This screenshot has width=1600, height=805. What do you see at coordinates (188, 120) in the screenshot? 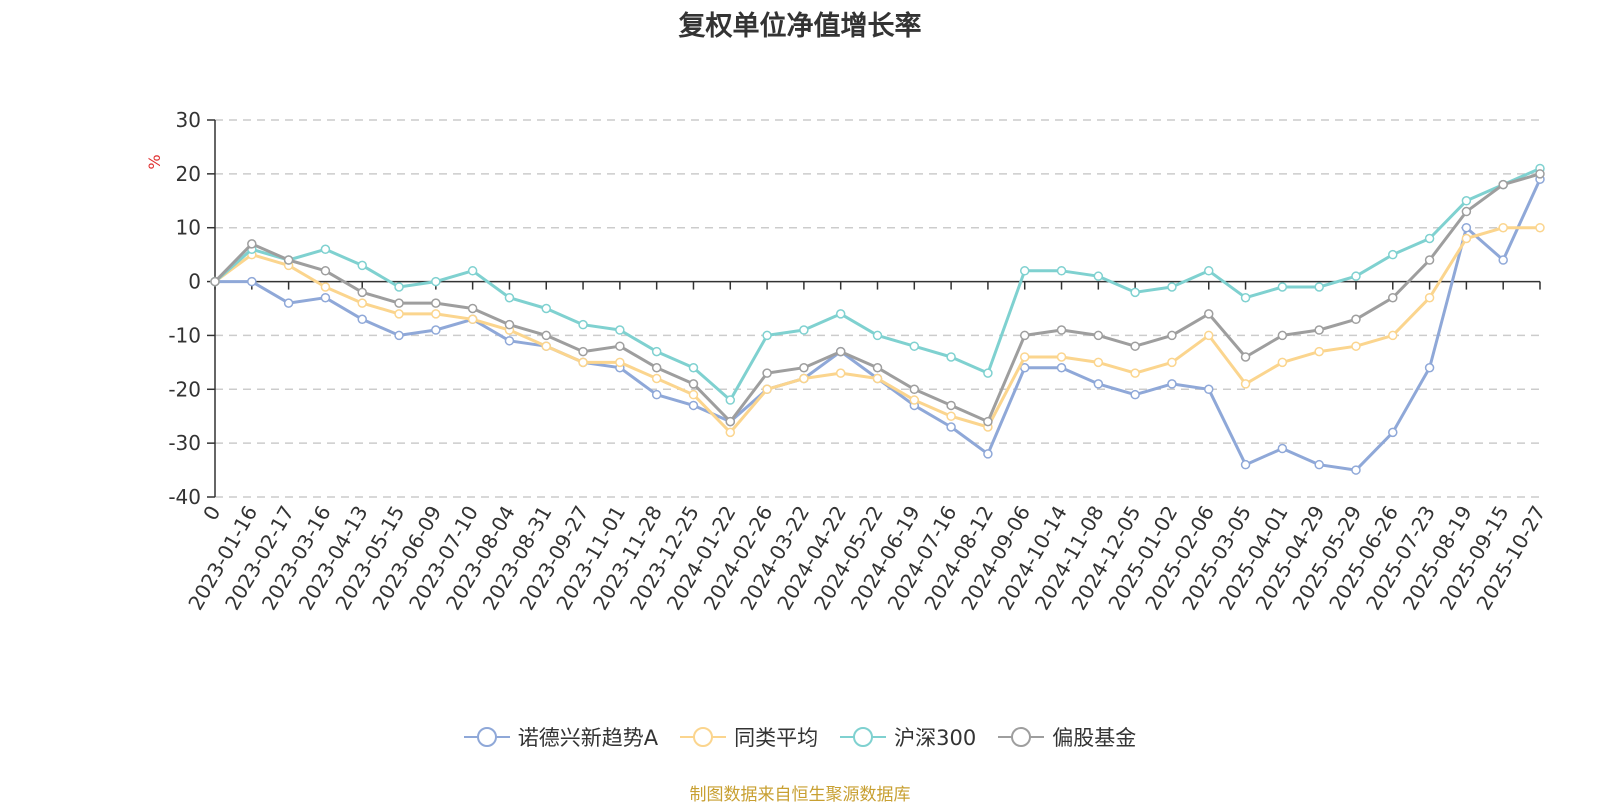
I see `y-tick-label: 30` at bounding box center [188, 120].